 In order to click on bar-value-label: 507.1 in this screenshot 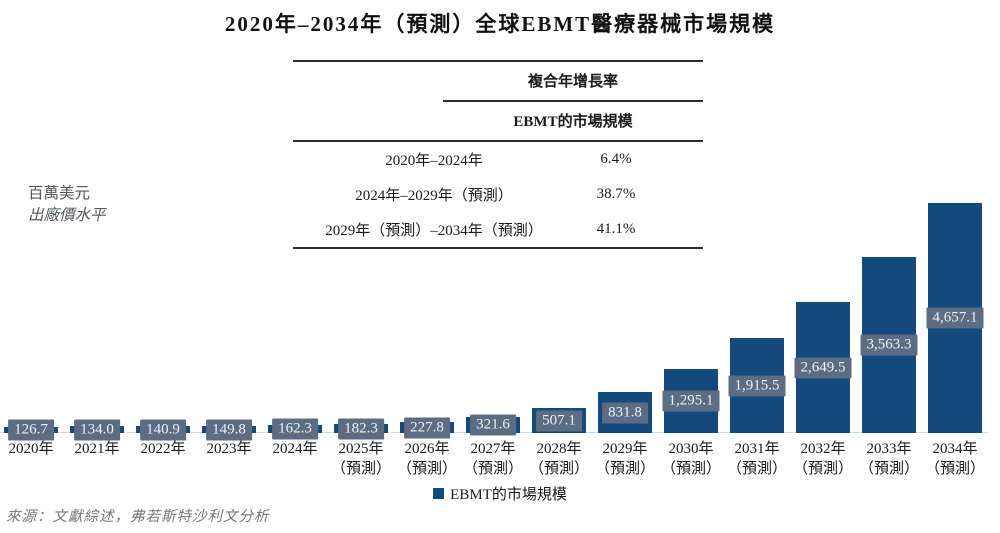, I will do `click(559, 420)`.